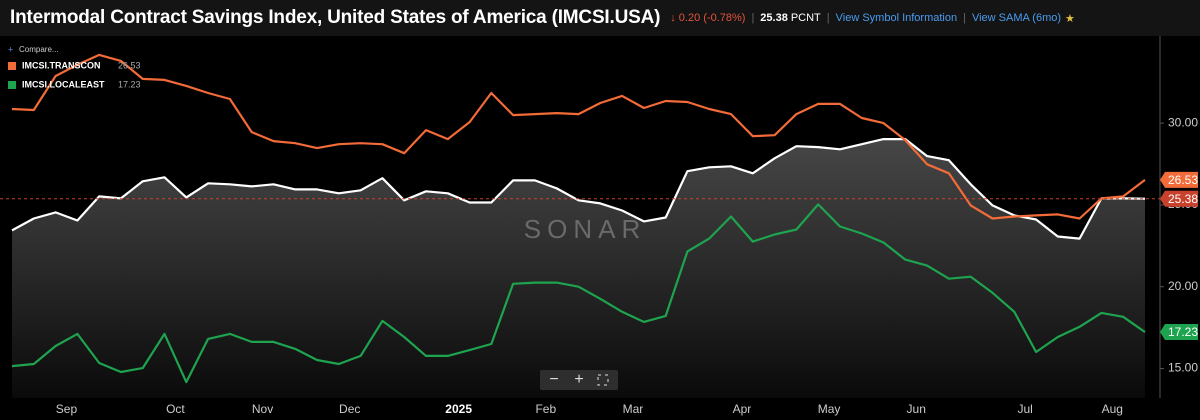 This screenshot has height=420, width=1200. I want to click on zoom-out: −, so click(553, 379).